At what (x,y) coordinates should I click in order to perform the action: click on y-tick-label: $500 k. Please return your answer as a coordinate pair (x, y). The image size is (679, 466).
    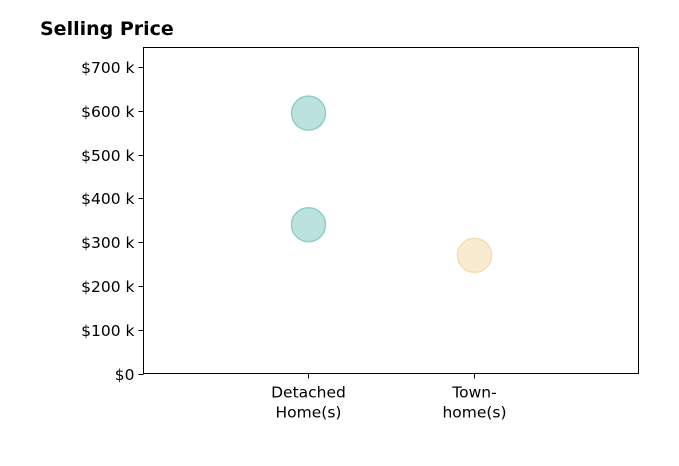
    Looking at the image, I should click on (107, 156).